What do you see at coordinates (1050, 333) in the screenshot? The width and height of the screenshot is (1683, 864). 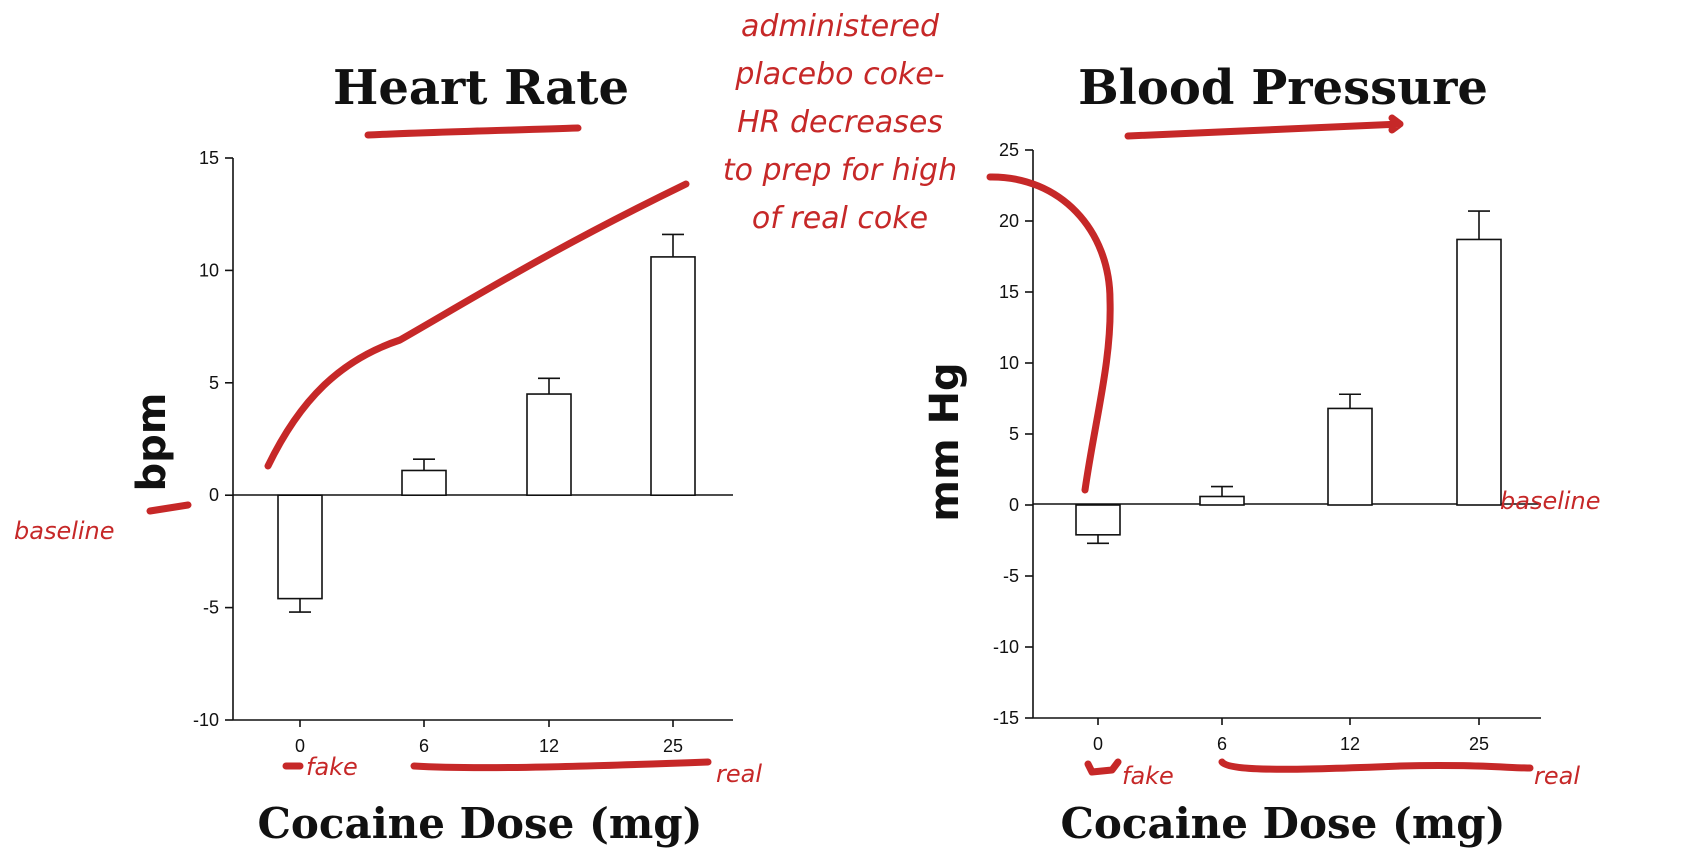 I see `note-arrow-to-blood-pressure` at bounding box center [1050, 333].